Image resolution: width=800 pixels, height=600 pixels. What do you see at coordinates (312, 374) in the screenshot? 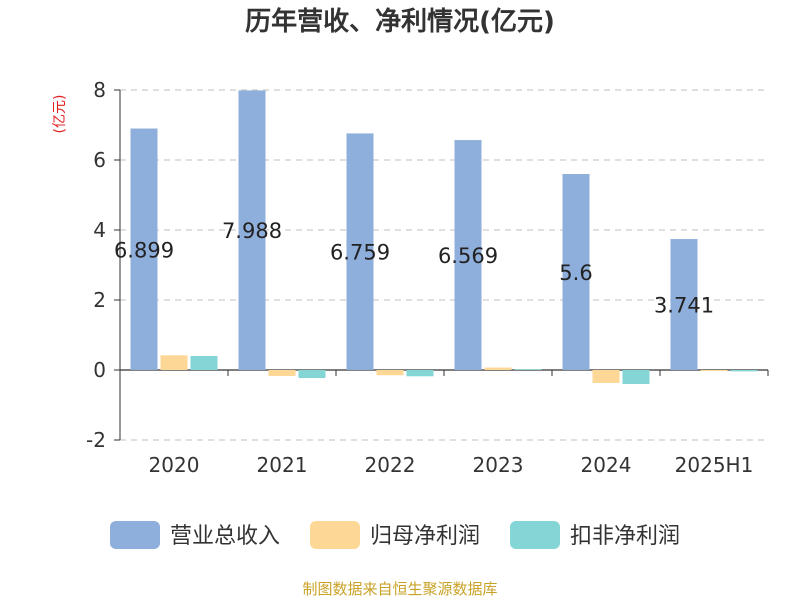
I see `bar-扣非净利润-2021` at bounding box center [312, 374].